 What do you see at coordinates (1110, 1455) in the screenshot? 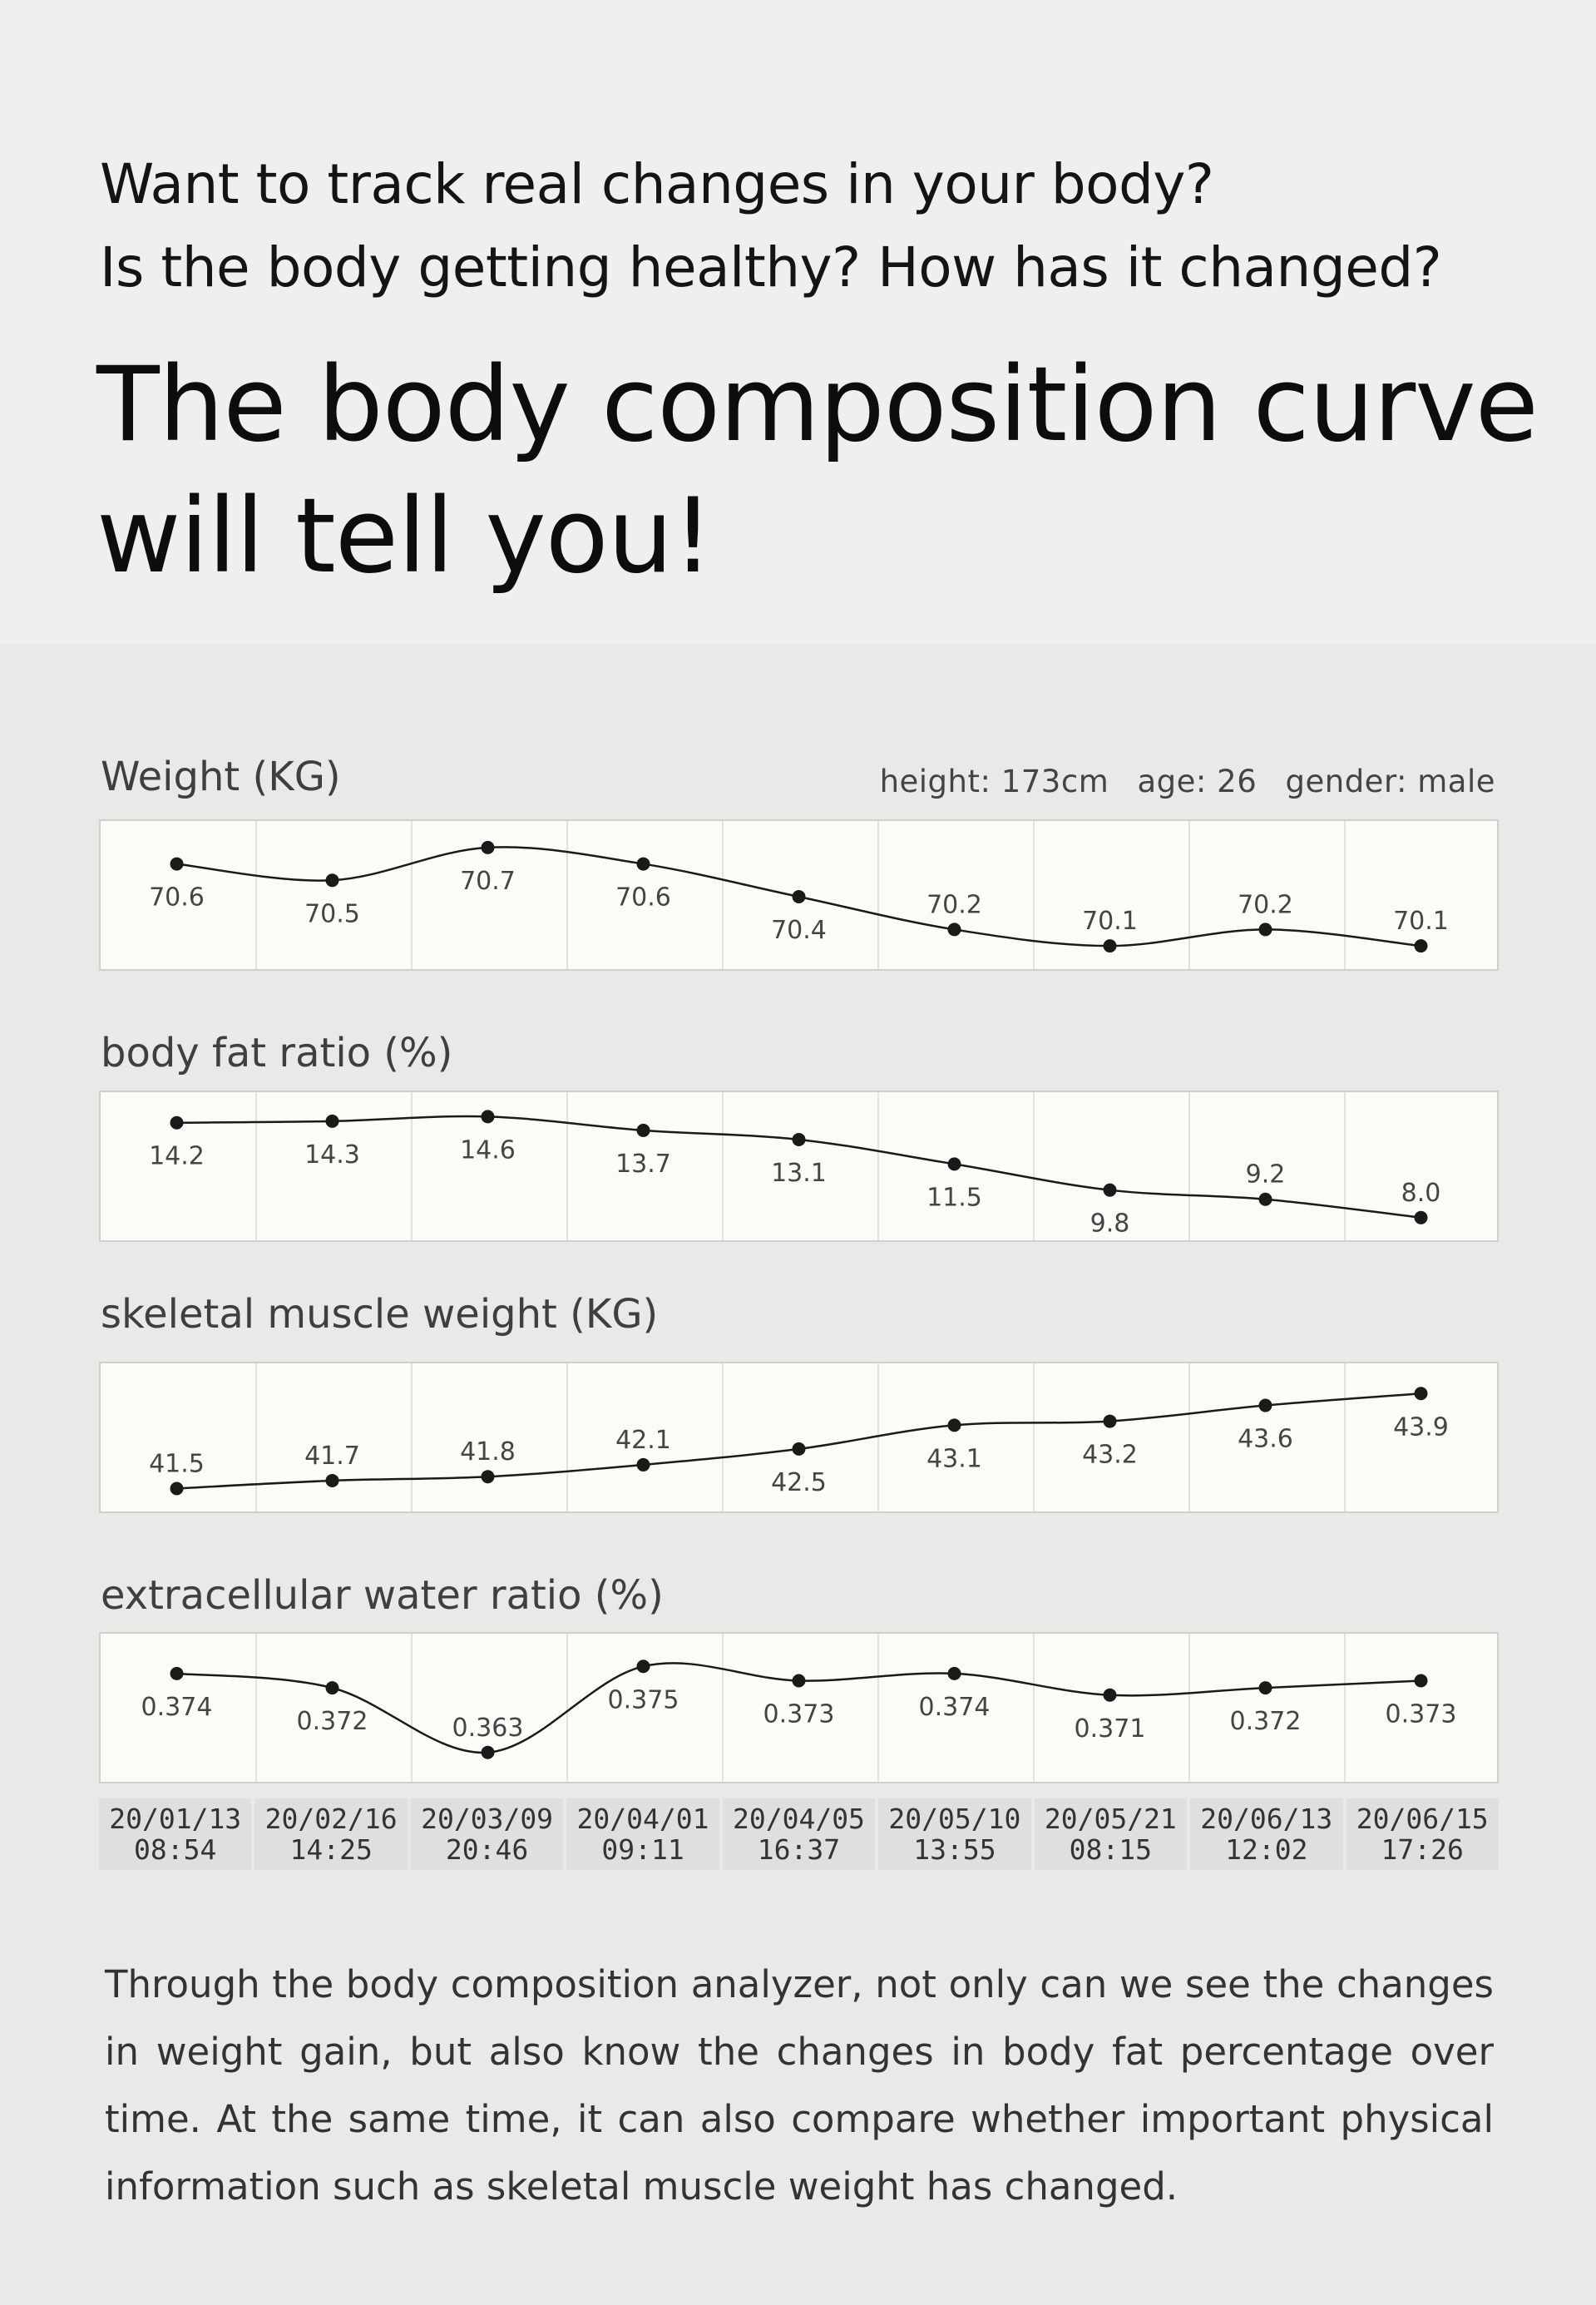
I see `data-label: 43.2` at bounding box center [1110, 1455].